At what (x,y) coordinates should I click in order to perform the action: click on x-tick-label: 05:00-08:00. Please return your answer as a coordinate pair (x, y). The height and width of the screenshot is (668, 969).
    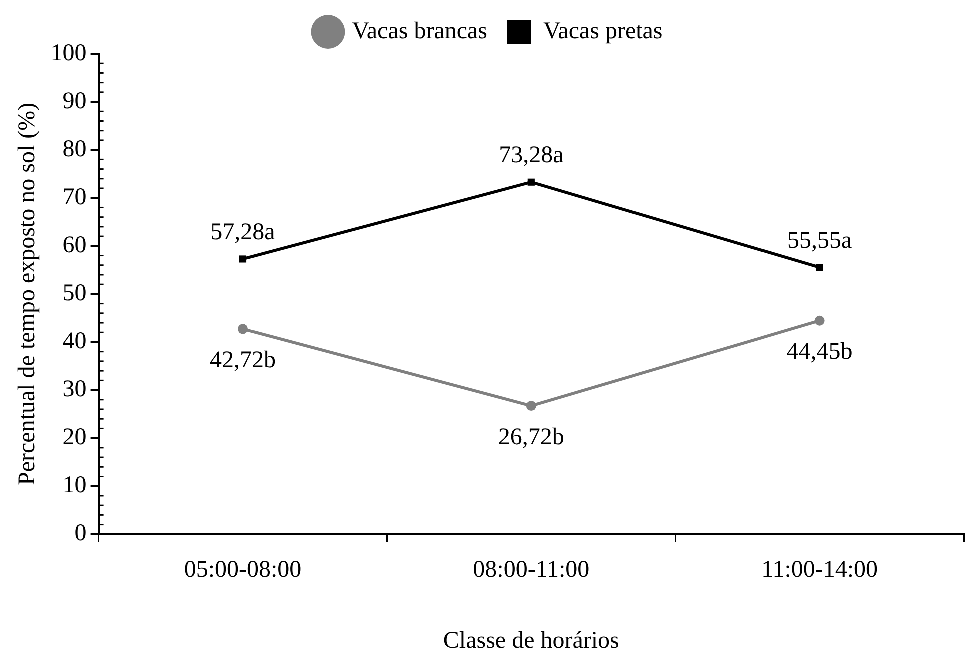
    Looking at the image, I should click on (243, 570).